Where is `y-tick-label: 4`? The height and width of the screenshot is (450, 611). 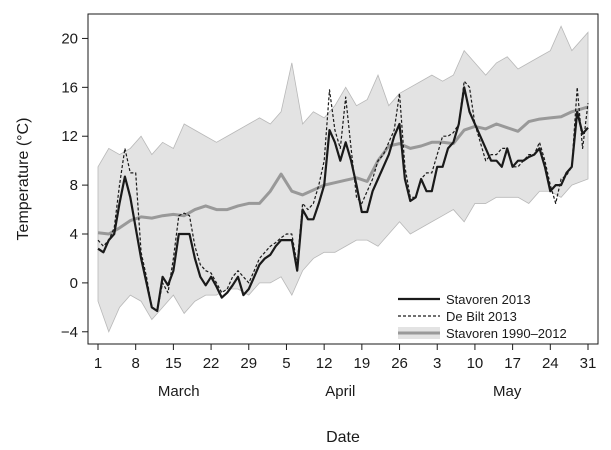 y-tick-label: 4 is located at coordinates (74, 234).